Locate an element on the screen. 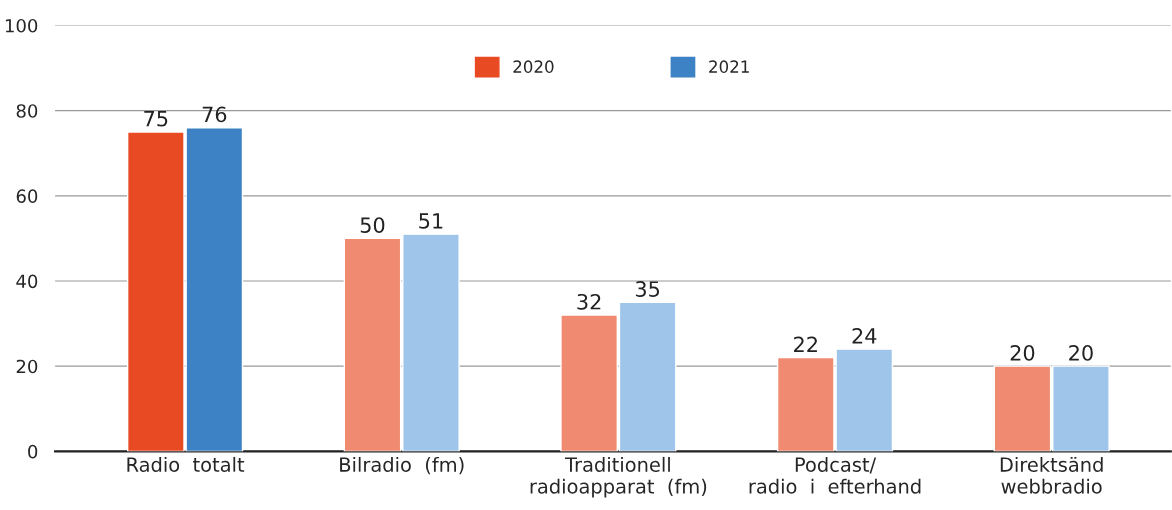  data-label: 32 is located at coordinates (589, 301).